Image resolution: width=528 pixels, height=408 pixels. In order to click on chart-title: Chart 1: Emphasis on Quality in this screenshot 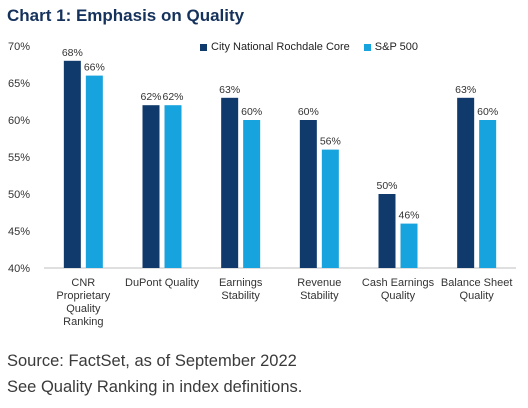, I will do `click(126, 15)`.